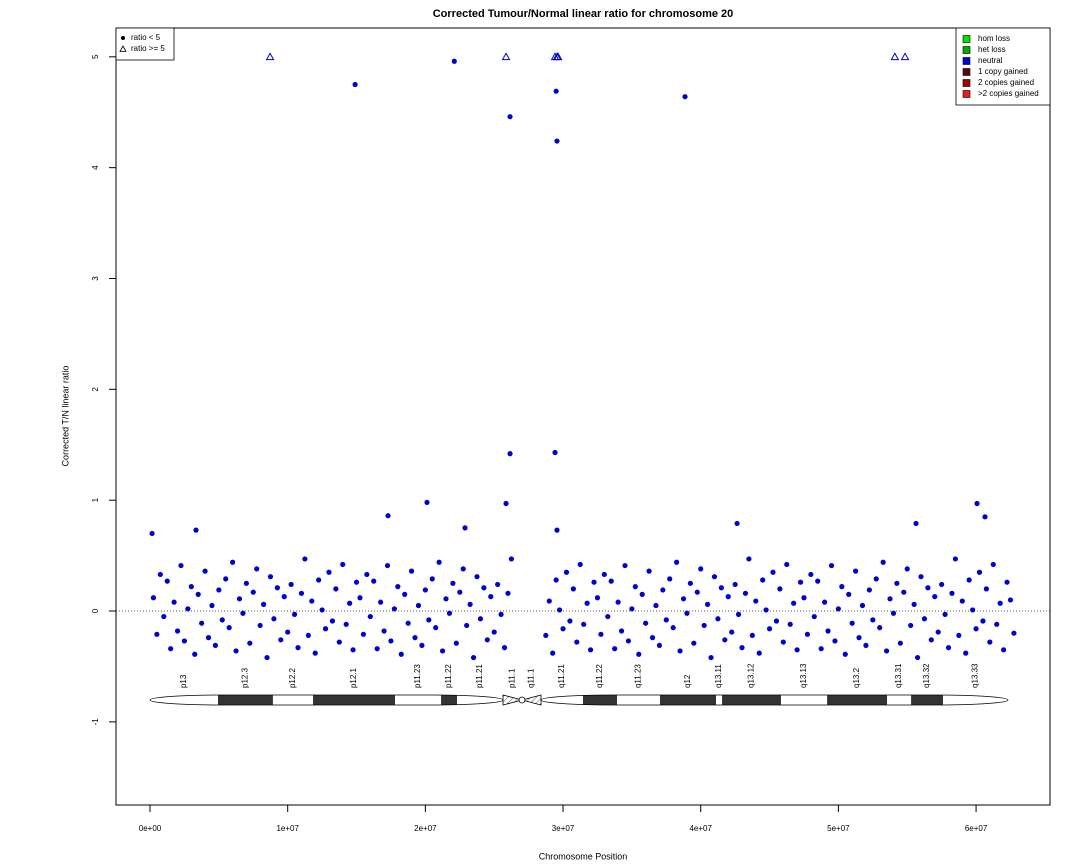 The image size is (1080, 864). Describe the element at coordinates (992, 49) in the screenshot. I see `legend-label: het loss` at that location.